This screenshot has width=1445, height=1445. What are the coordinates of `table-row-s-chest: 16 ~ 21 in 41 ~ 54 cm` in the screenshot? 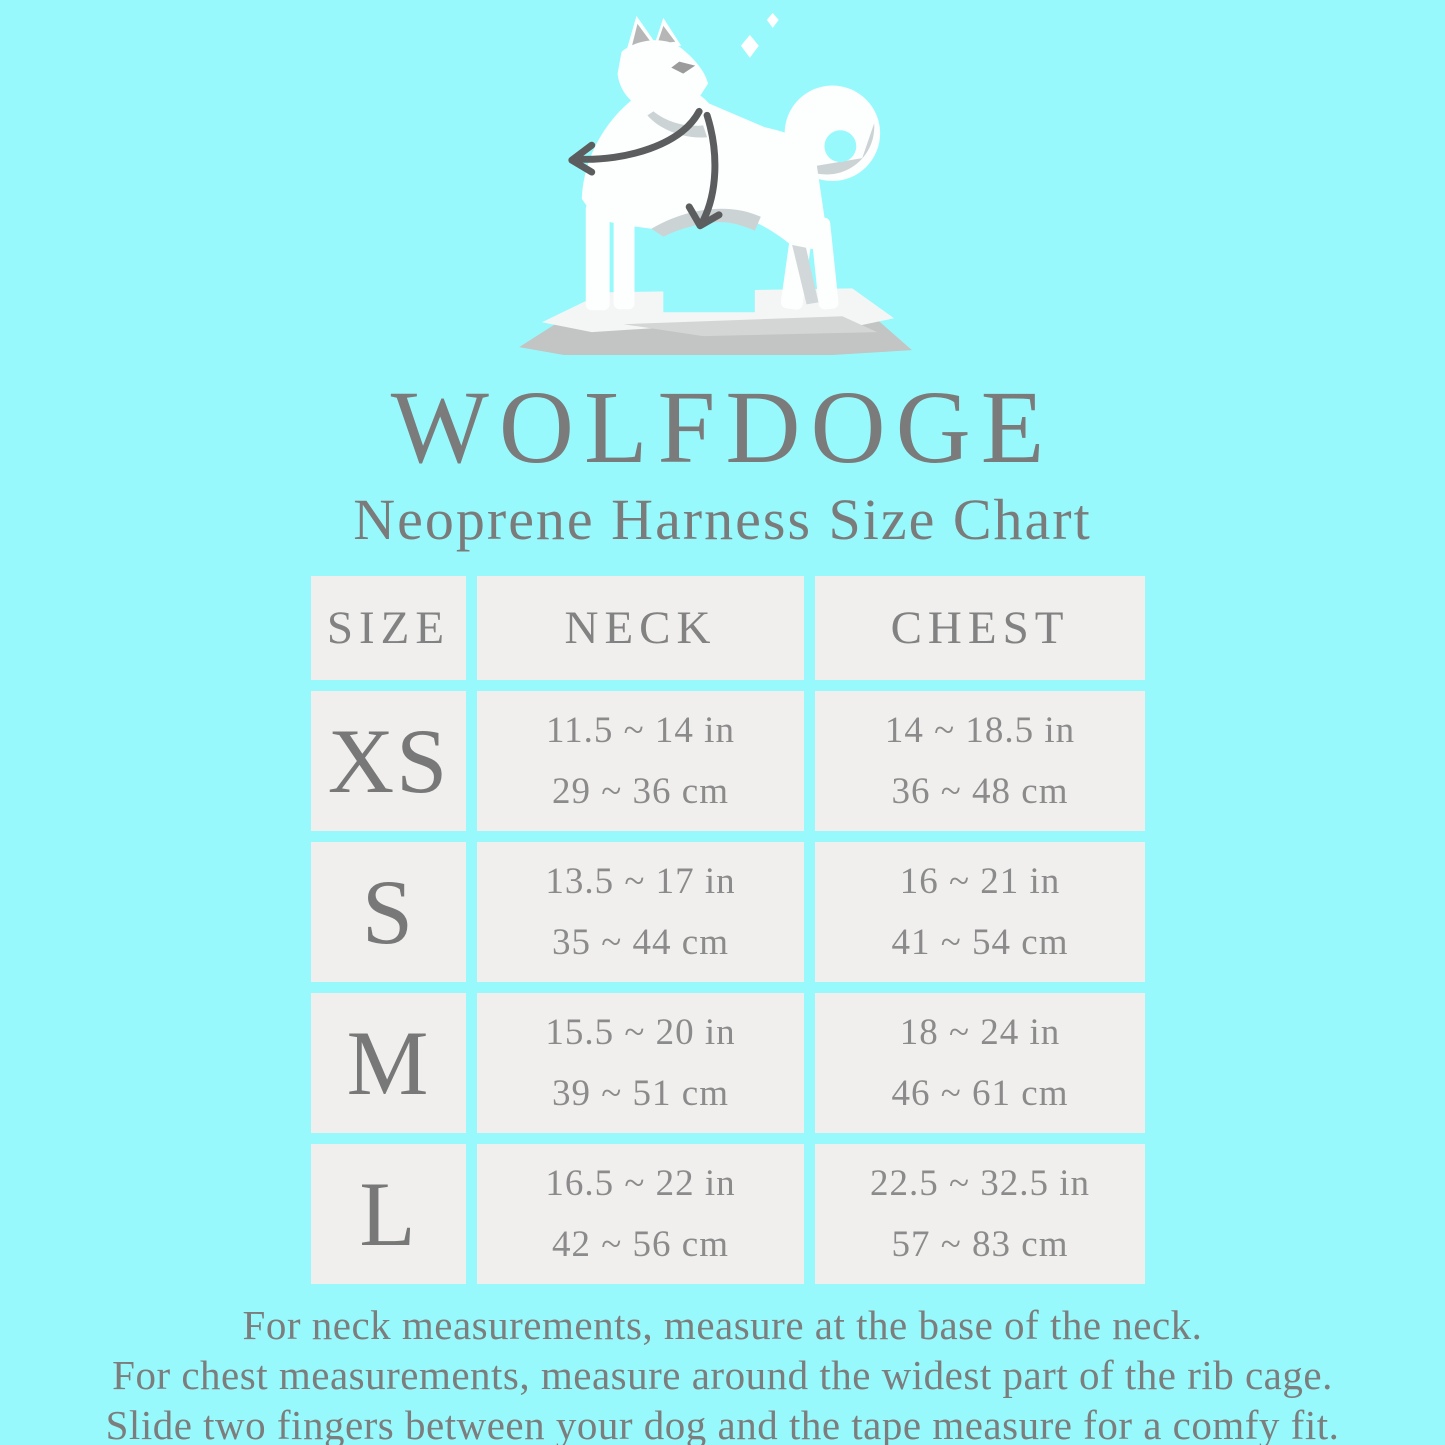 It's located at (980, 911).